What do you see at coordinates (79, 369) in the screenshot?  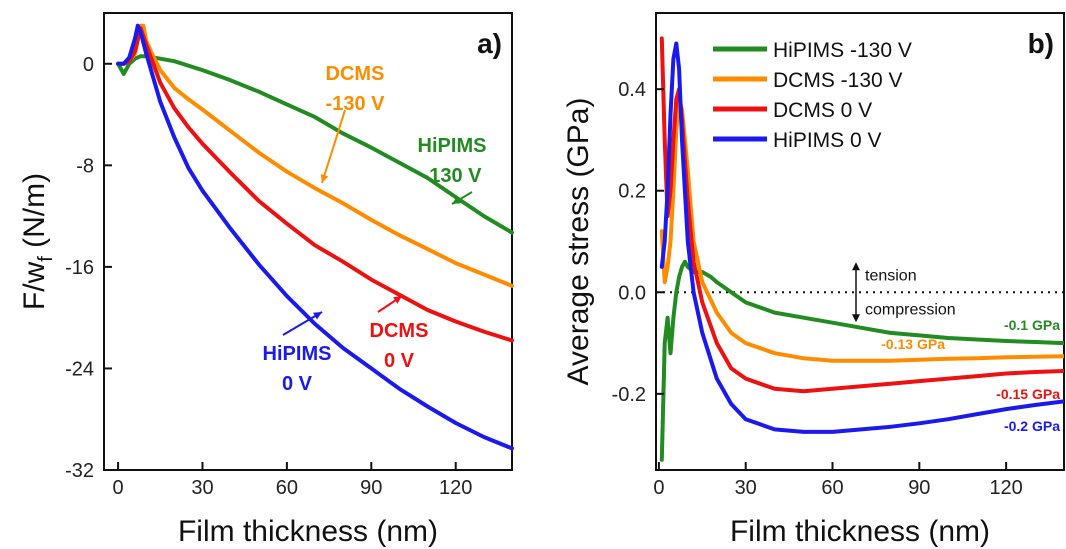 I see `panel-a-y-tick-label: -24` at bounding box center [79, 369].